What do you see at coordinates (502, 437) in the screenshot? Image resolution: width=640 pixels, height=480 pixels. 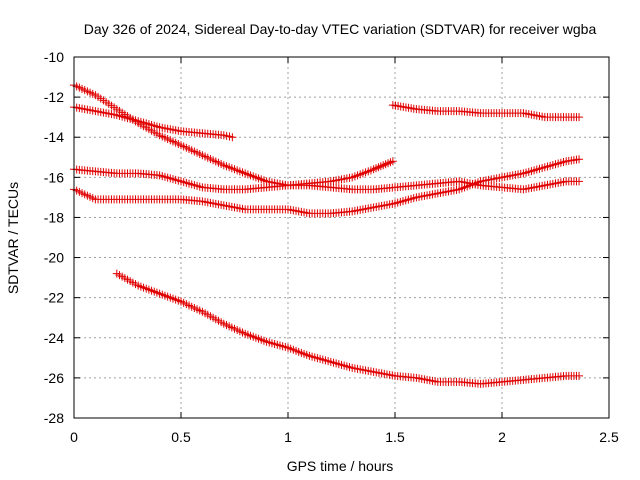 I see `x-tick-label: 2` at bounding box center [502, 437].